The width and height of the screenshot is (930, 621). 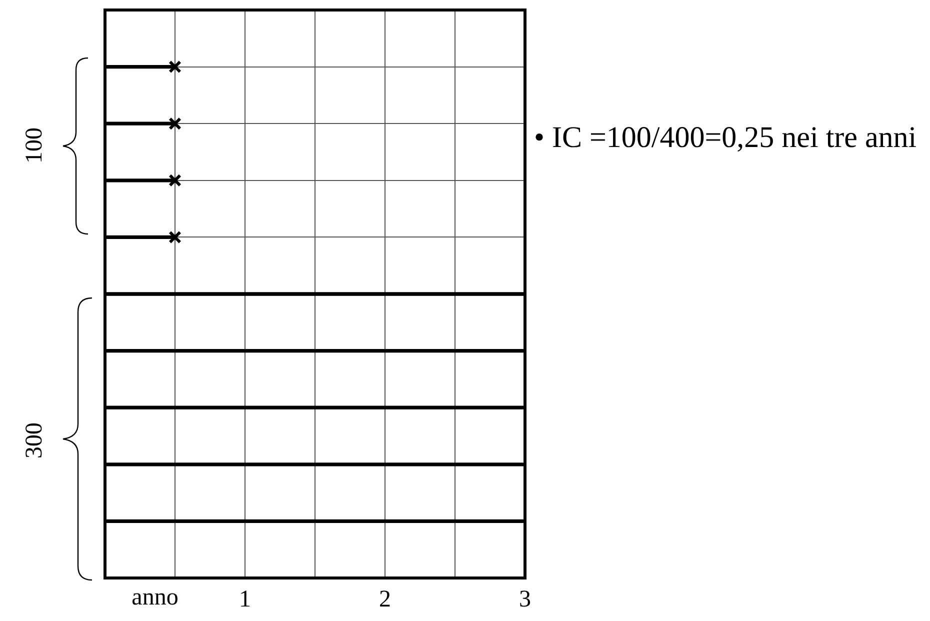 What do you see at coordinates (35, 145) in the screenshot?
I see `text: 100` at bounding box center [35, 145].